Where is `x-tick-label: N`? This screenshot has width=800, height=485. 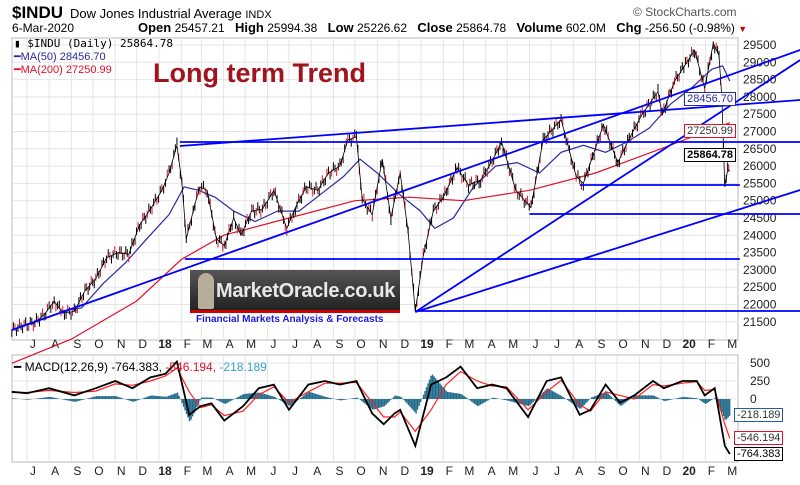
x-tick-label: N is located at coordinates (383, 344).